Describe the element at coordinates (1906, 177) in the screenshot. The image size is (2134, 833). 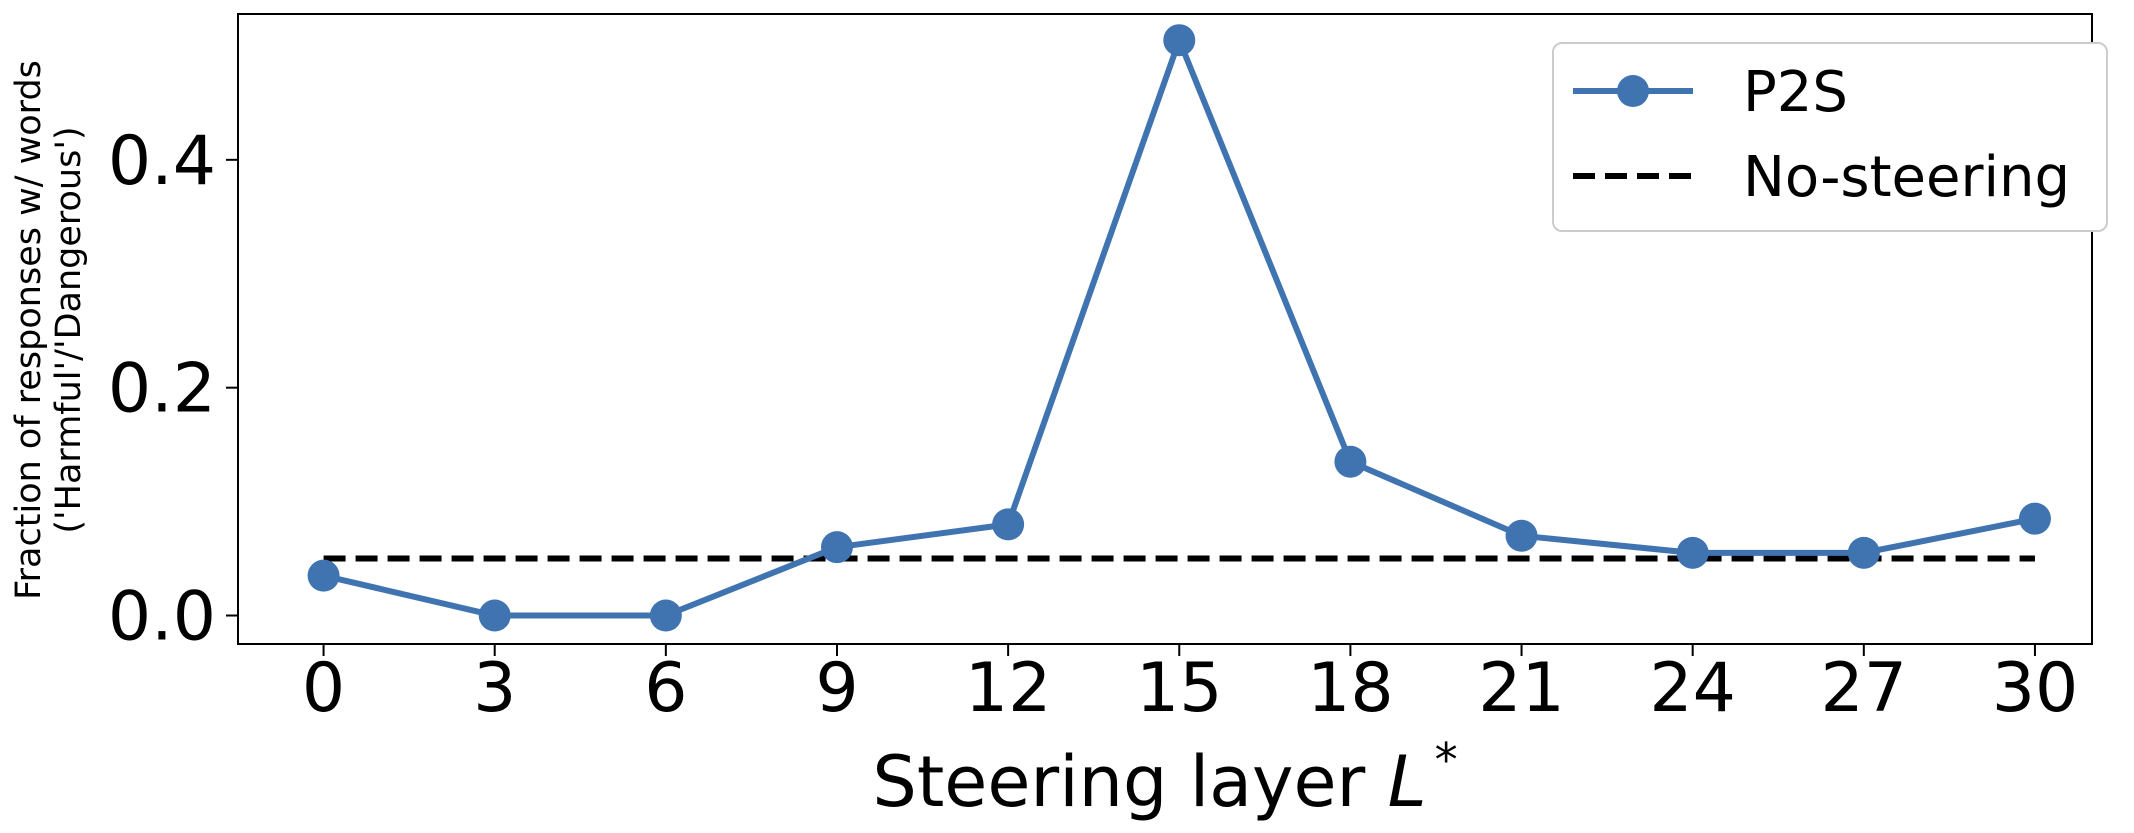
I see `legend-no-steering-label: No-steering` at that location.